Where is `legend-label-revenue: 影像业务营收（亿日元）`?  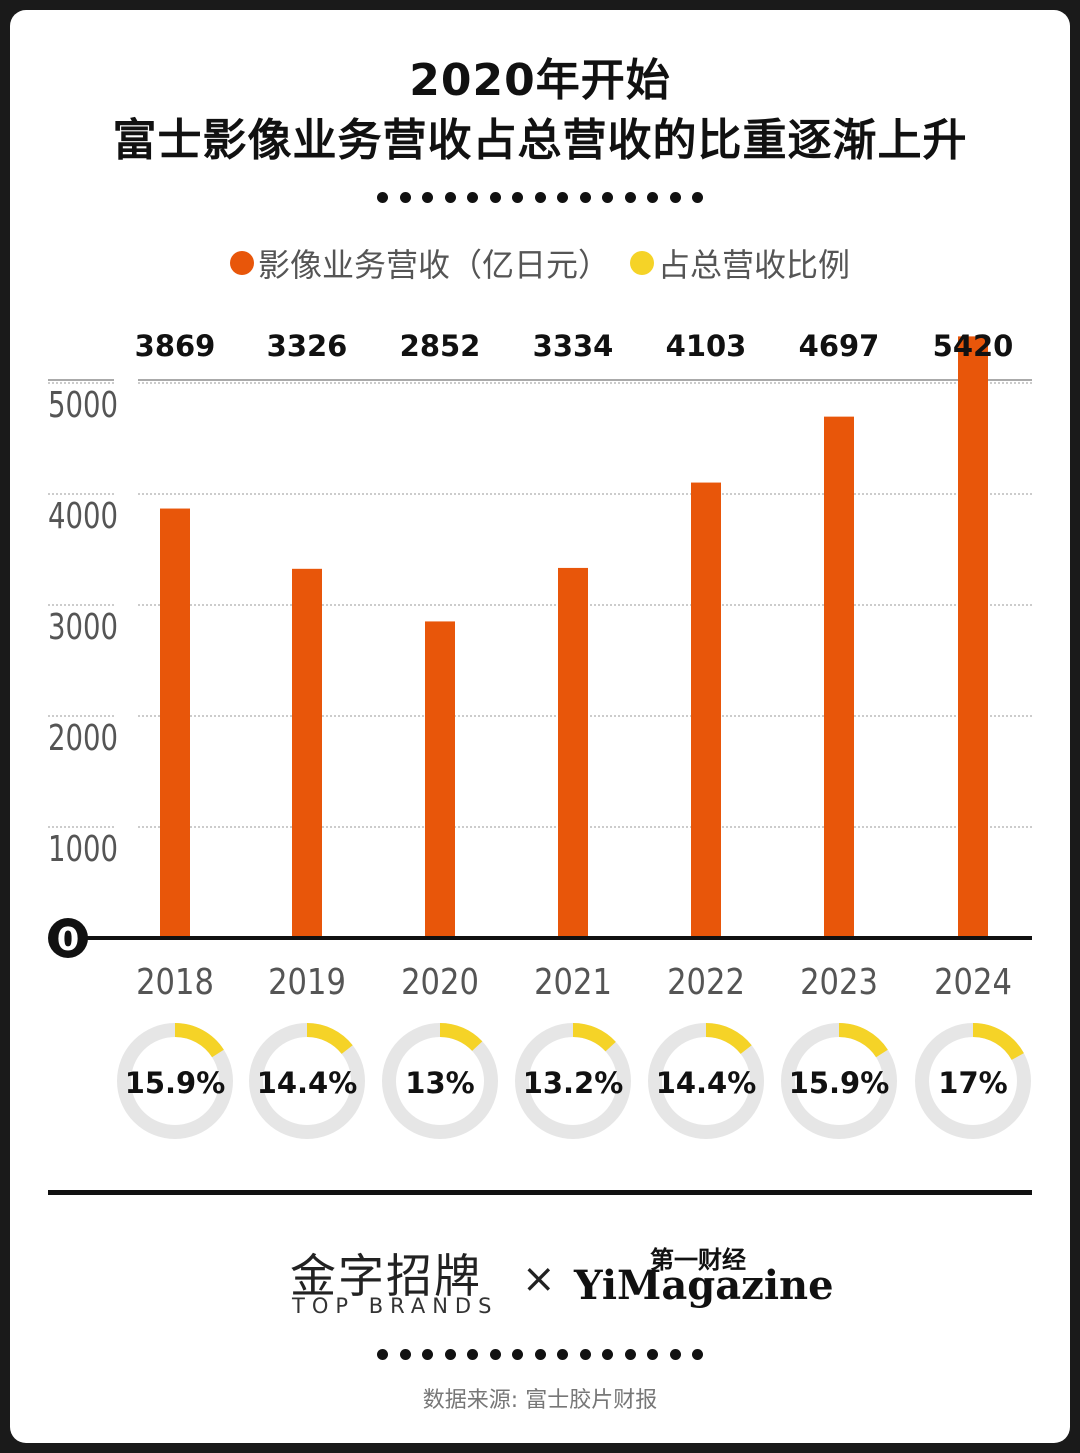
legend-label-revenue: 影像业务营收（亿日元） is located at coordinates (433, 265).